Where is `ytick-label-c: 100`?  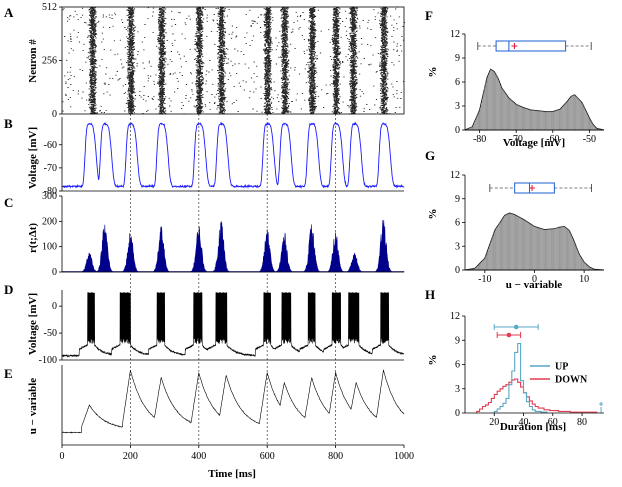
ytick-label-c: 100 is located at coordinates (49, 247).